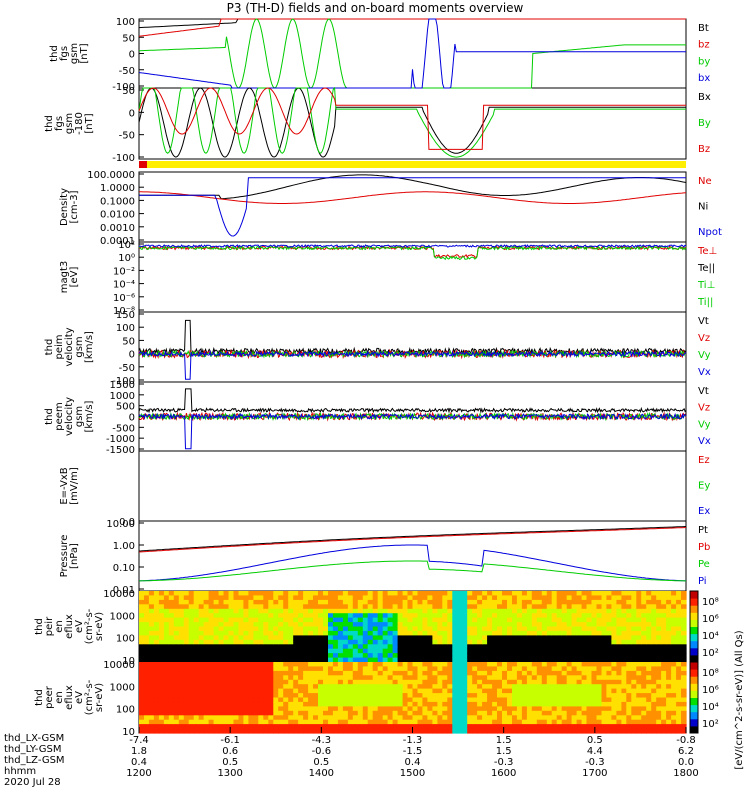  Describe the element at coordinates (117, 241) in the screenshot. I see `y-tick-label: 0.0001` at that location.